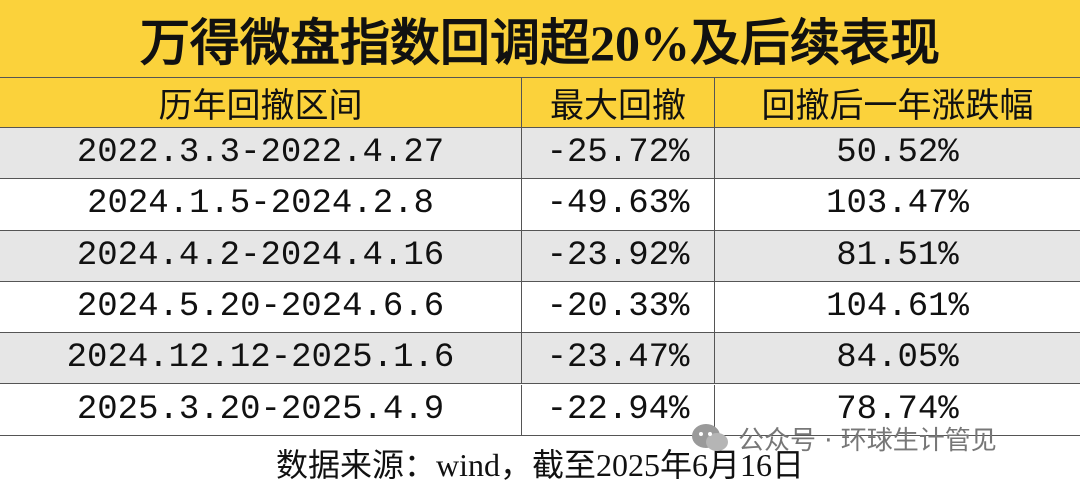 This screenshot has height=489, width=1080. Describe the element at coordinates (261, 102) in the screenshot. I see `column-header: 历年回撤区间` at that location.